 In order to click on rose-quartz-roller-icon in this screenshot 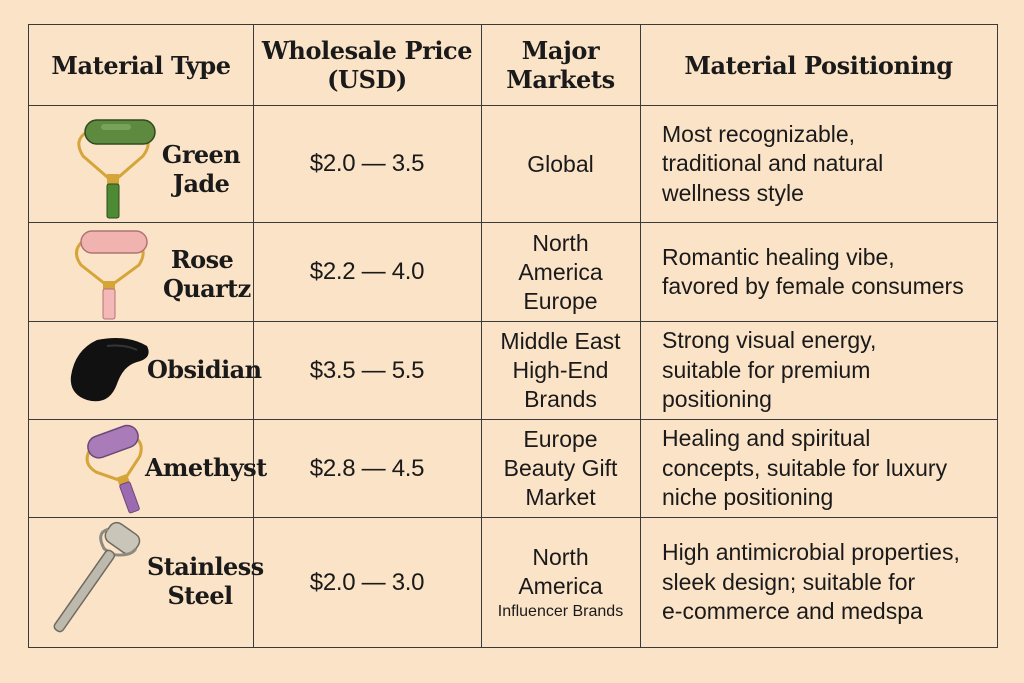, I will do `click(114, 274)`.